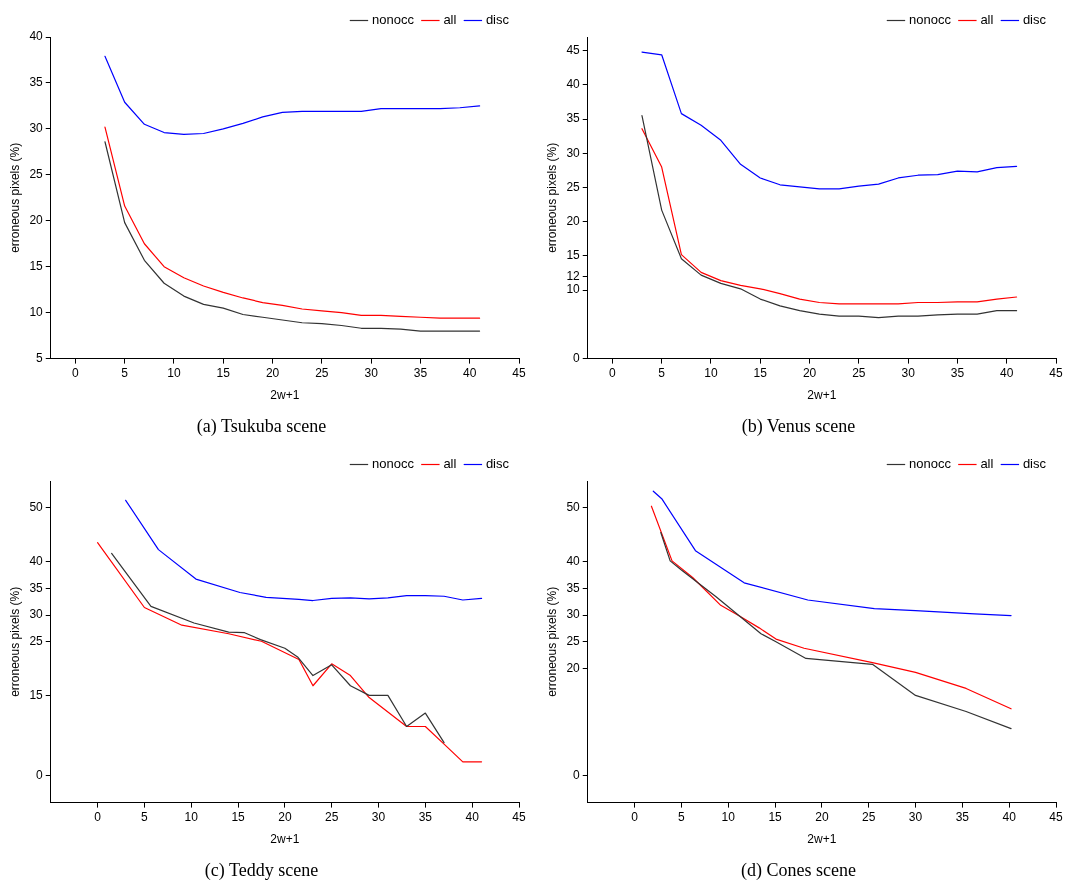  What do you see at coordinates (261, 870) in the screenshot?
I see `text: (c) Teddy scene` at bounding box center [261, 870].